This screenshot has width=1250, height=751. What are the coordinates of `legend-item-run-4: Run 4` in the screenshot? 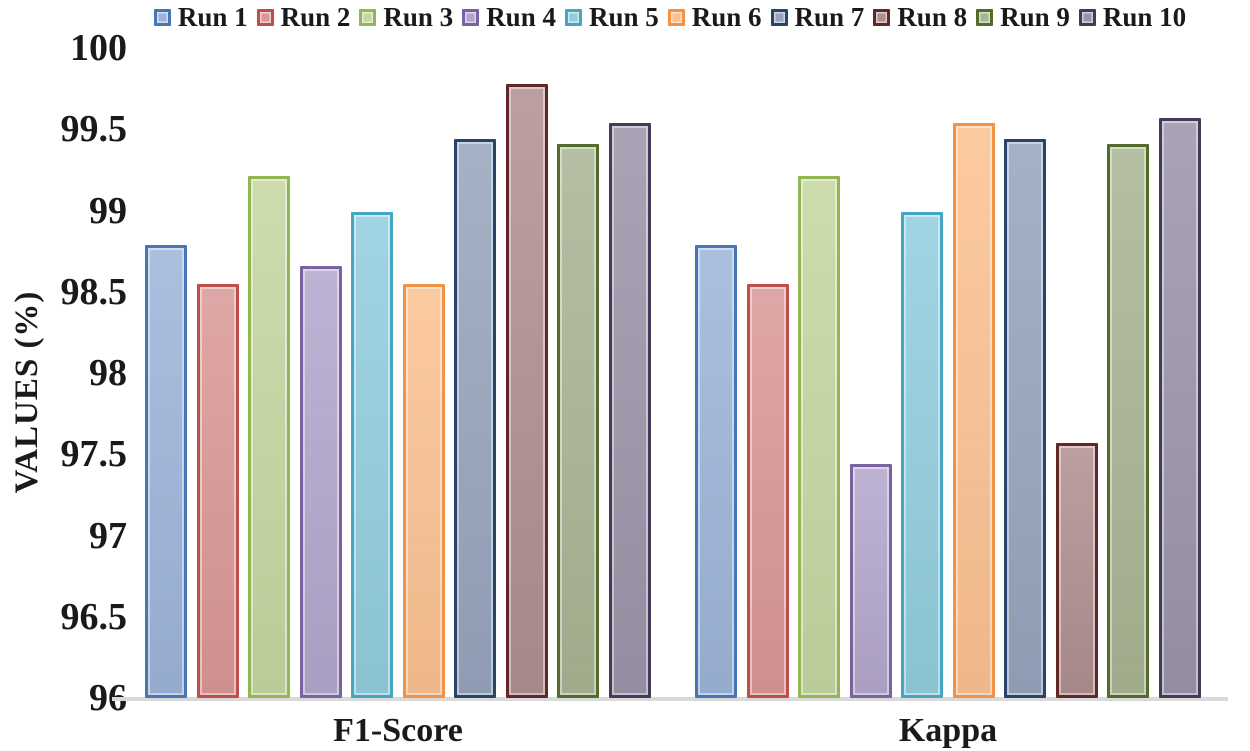 It's located at (509, 16).